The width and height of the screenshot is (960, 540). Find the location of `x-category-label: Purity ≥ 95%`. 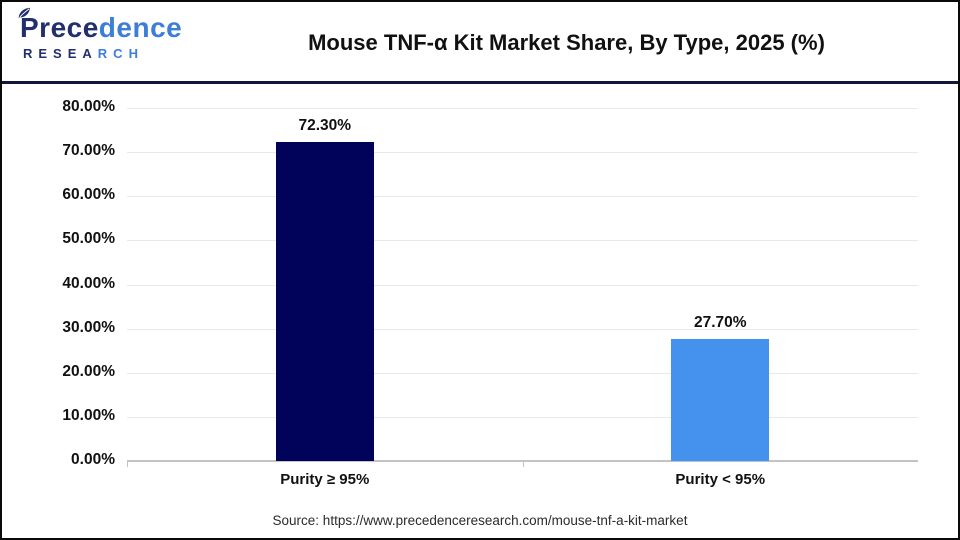

x-category-label: Purity ≥ 95% is located at coordinates (325, 479).